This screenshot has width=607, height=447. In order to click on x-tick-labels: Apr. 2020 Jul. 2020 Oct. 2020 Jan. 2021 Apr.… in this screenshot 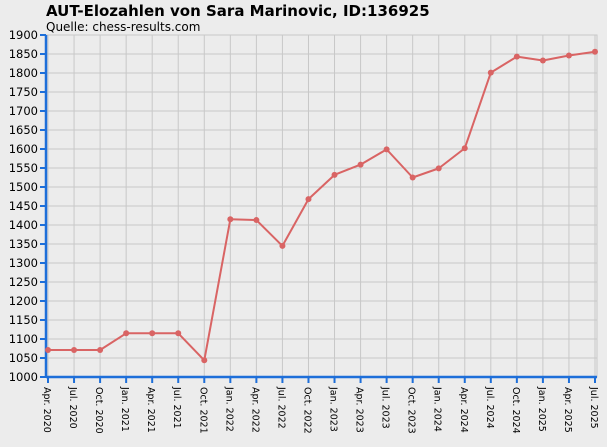, I will do `click(320, 410)`.